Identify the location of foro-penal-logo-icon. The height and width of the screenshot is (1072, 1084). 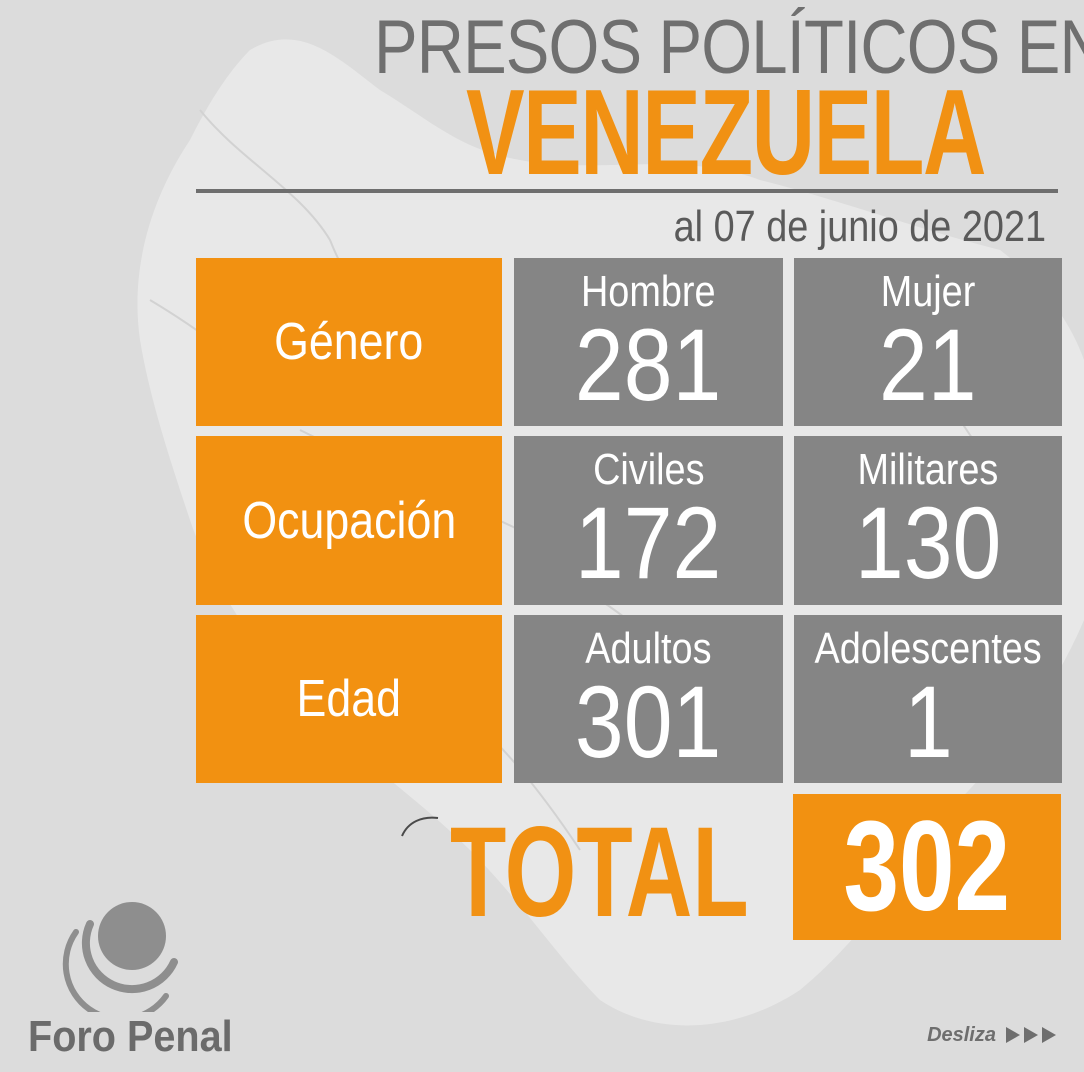
(120, 957).